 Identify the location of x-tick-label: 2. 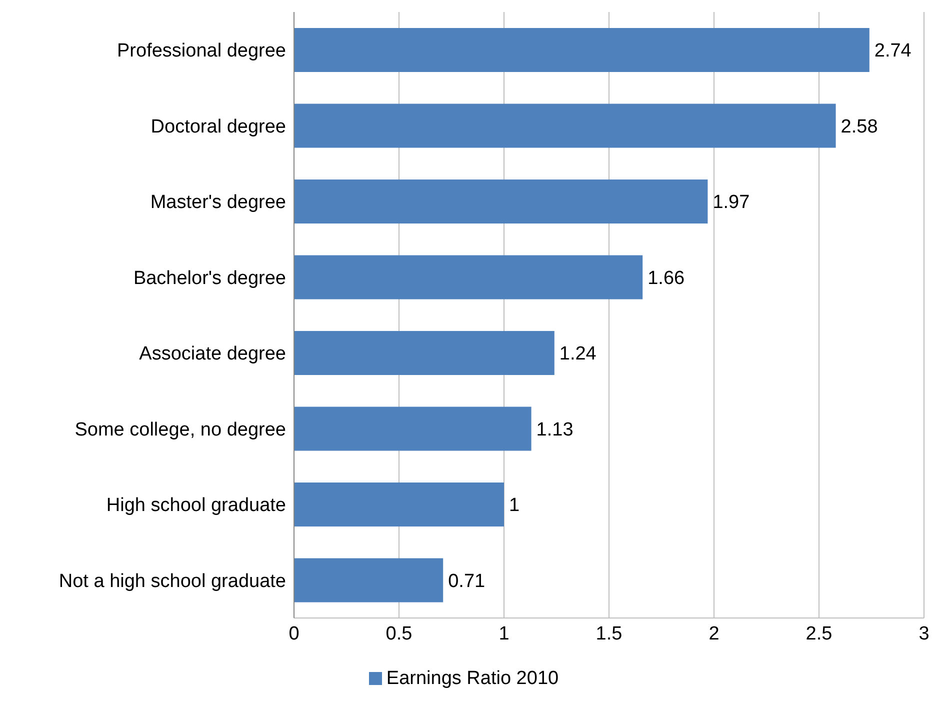
(714, 633).